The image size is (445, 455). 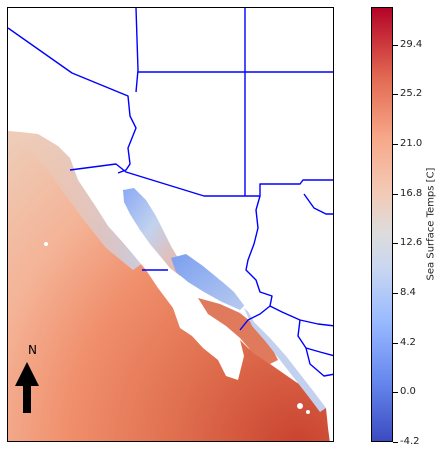 What do you see at coordinates (411, 94) in the screenshot?
I see `colorbar-tick-label: 25.2` at bounding box center [411, 94].